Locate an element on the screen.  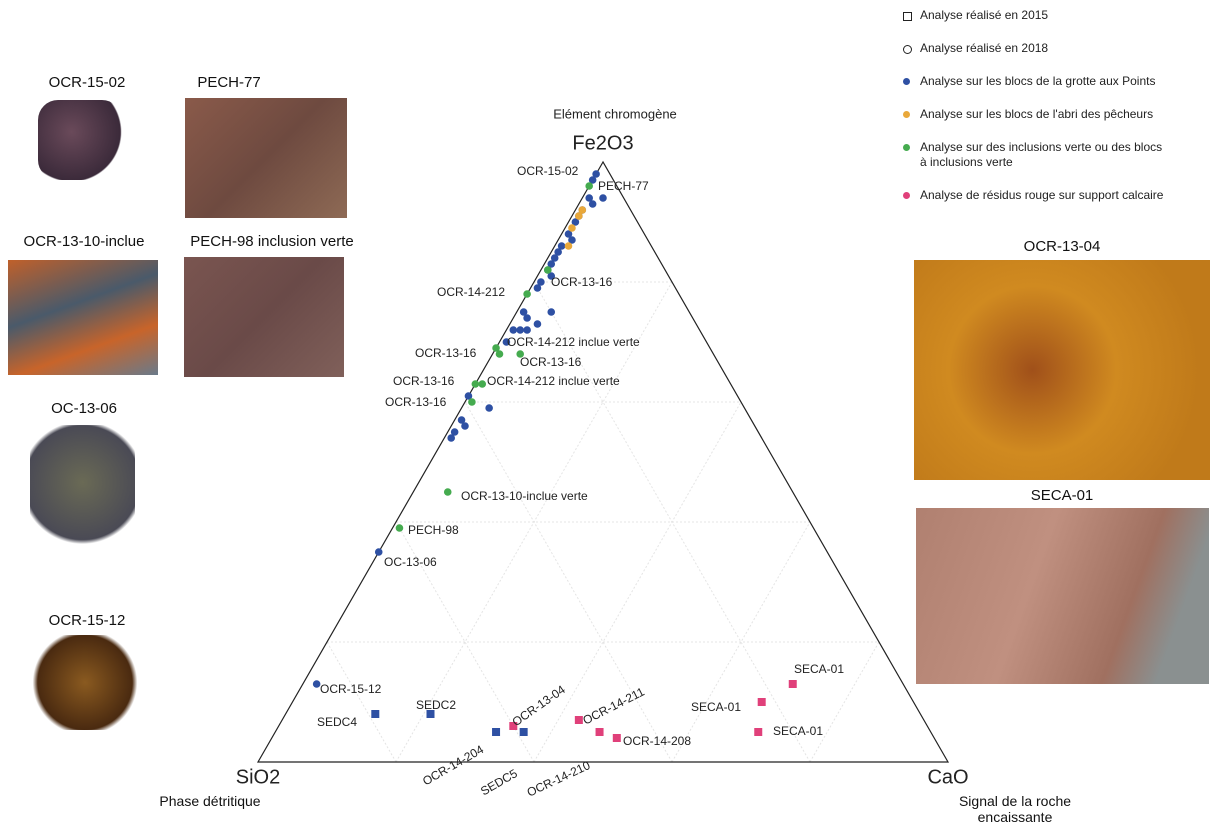
point-label: OCR-14-212 inclue verte is located at coordinates (553, 381).